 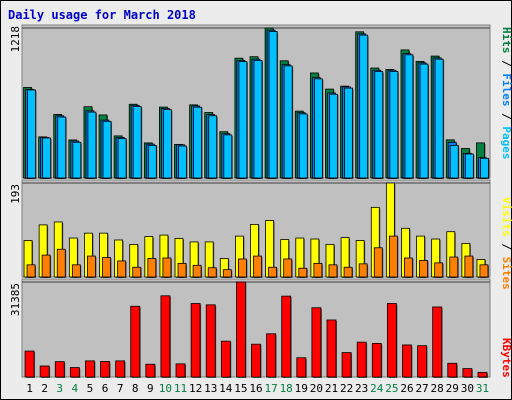 I want to click on panel-top-legend: Hits / Files / Pages, so click(x=506, y=93).